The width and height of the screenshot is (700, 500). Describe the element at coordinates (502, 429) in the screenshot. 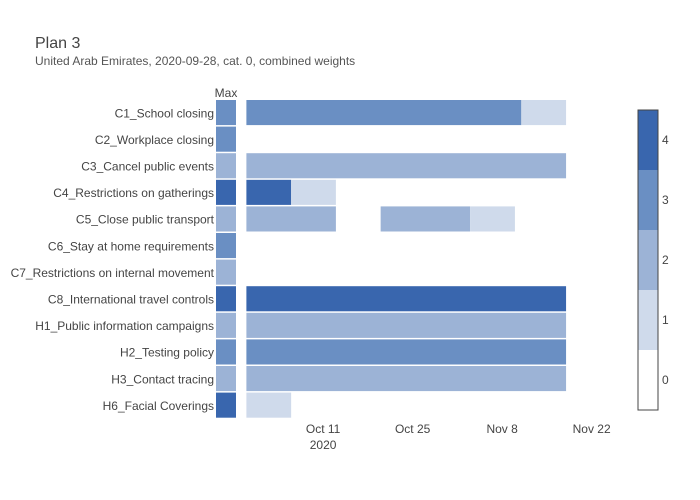

I see `x-tick-label: Nov 8` at that location.